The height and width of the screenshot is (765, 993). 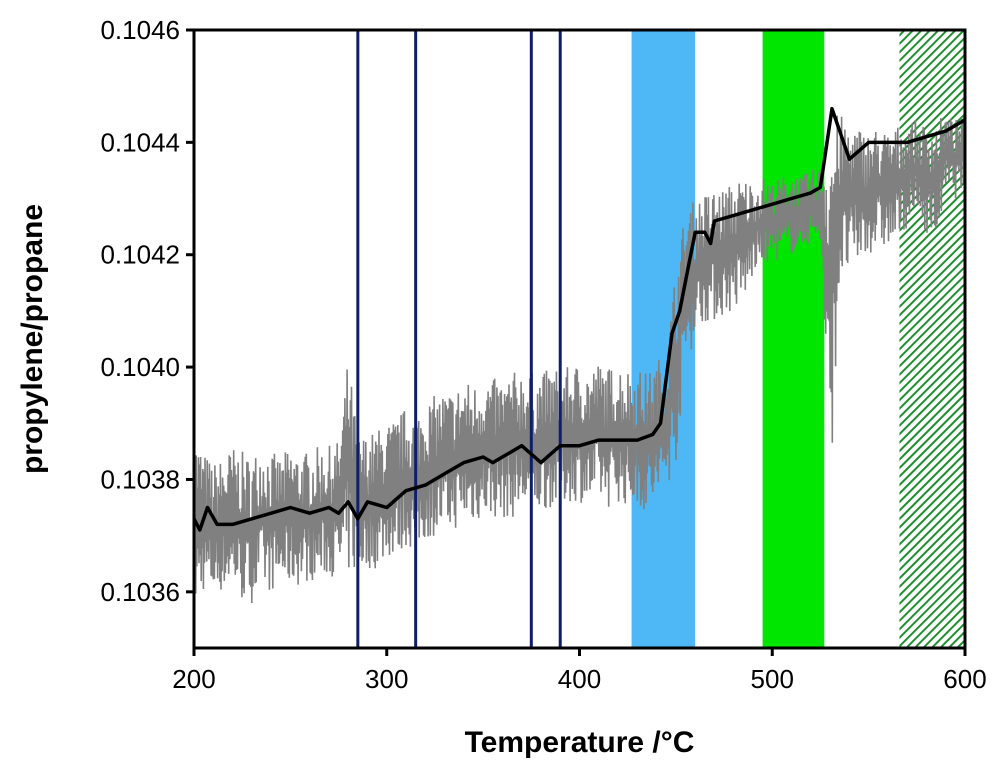 What do you see at coordinates (580, 742) in the screenshot?
I see `x-axis-title: Temperature /°C` at bounding box center [580, 742].